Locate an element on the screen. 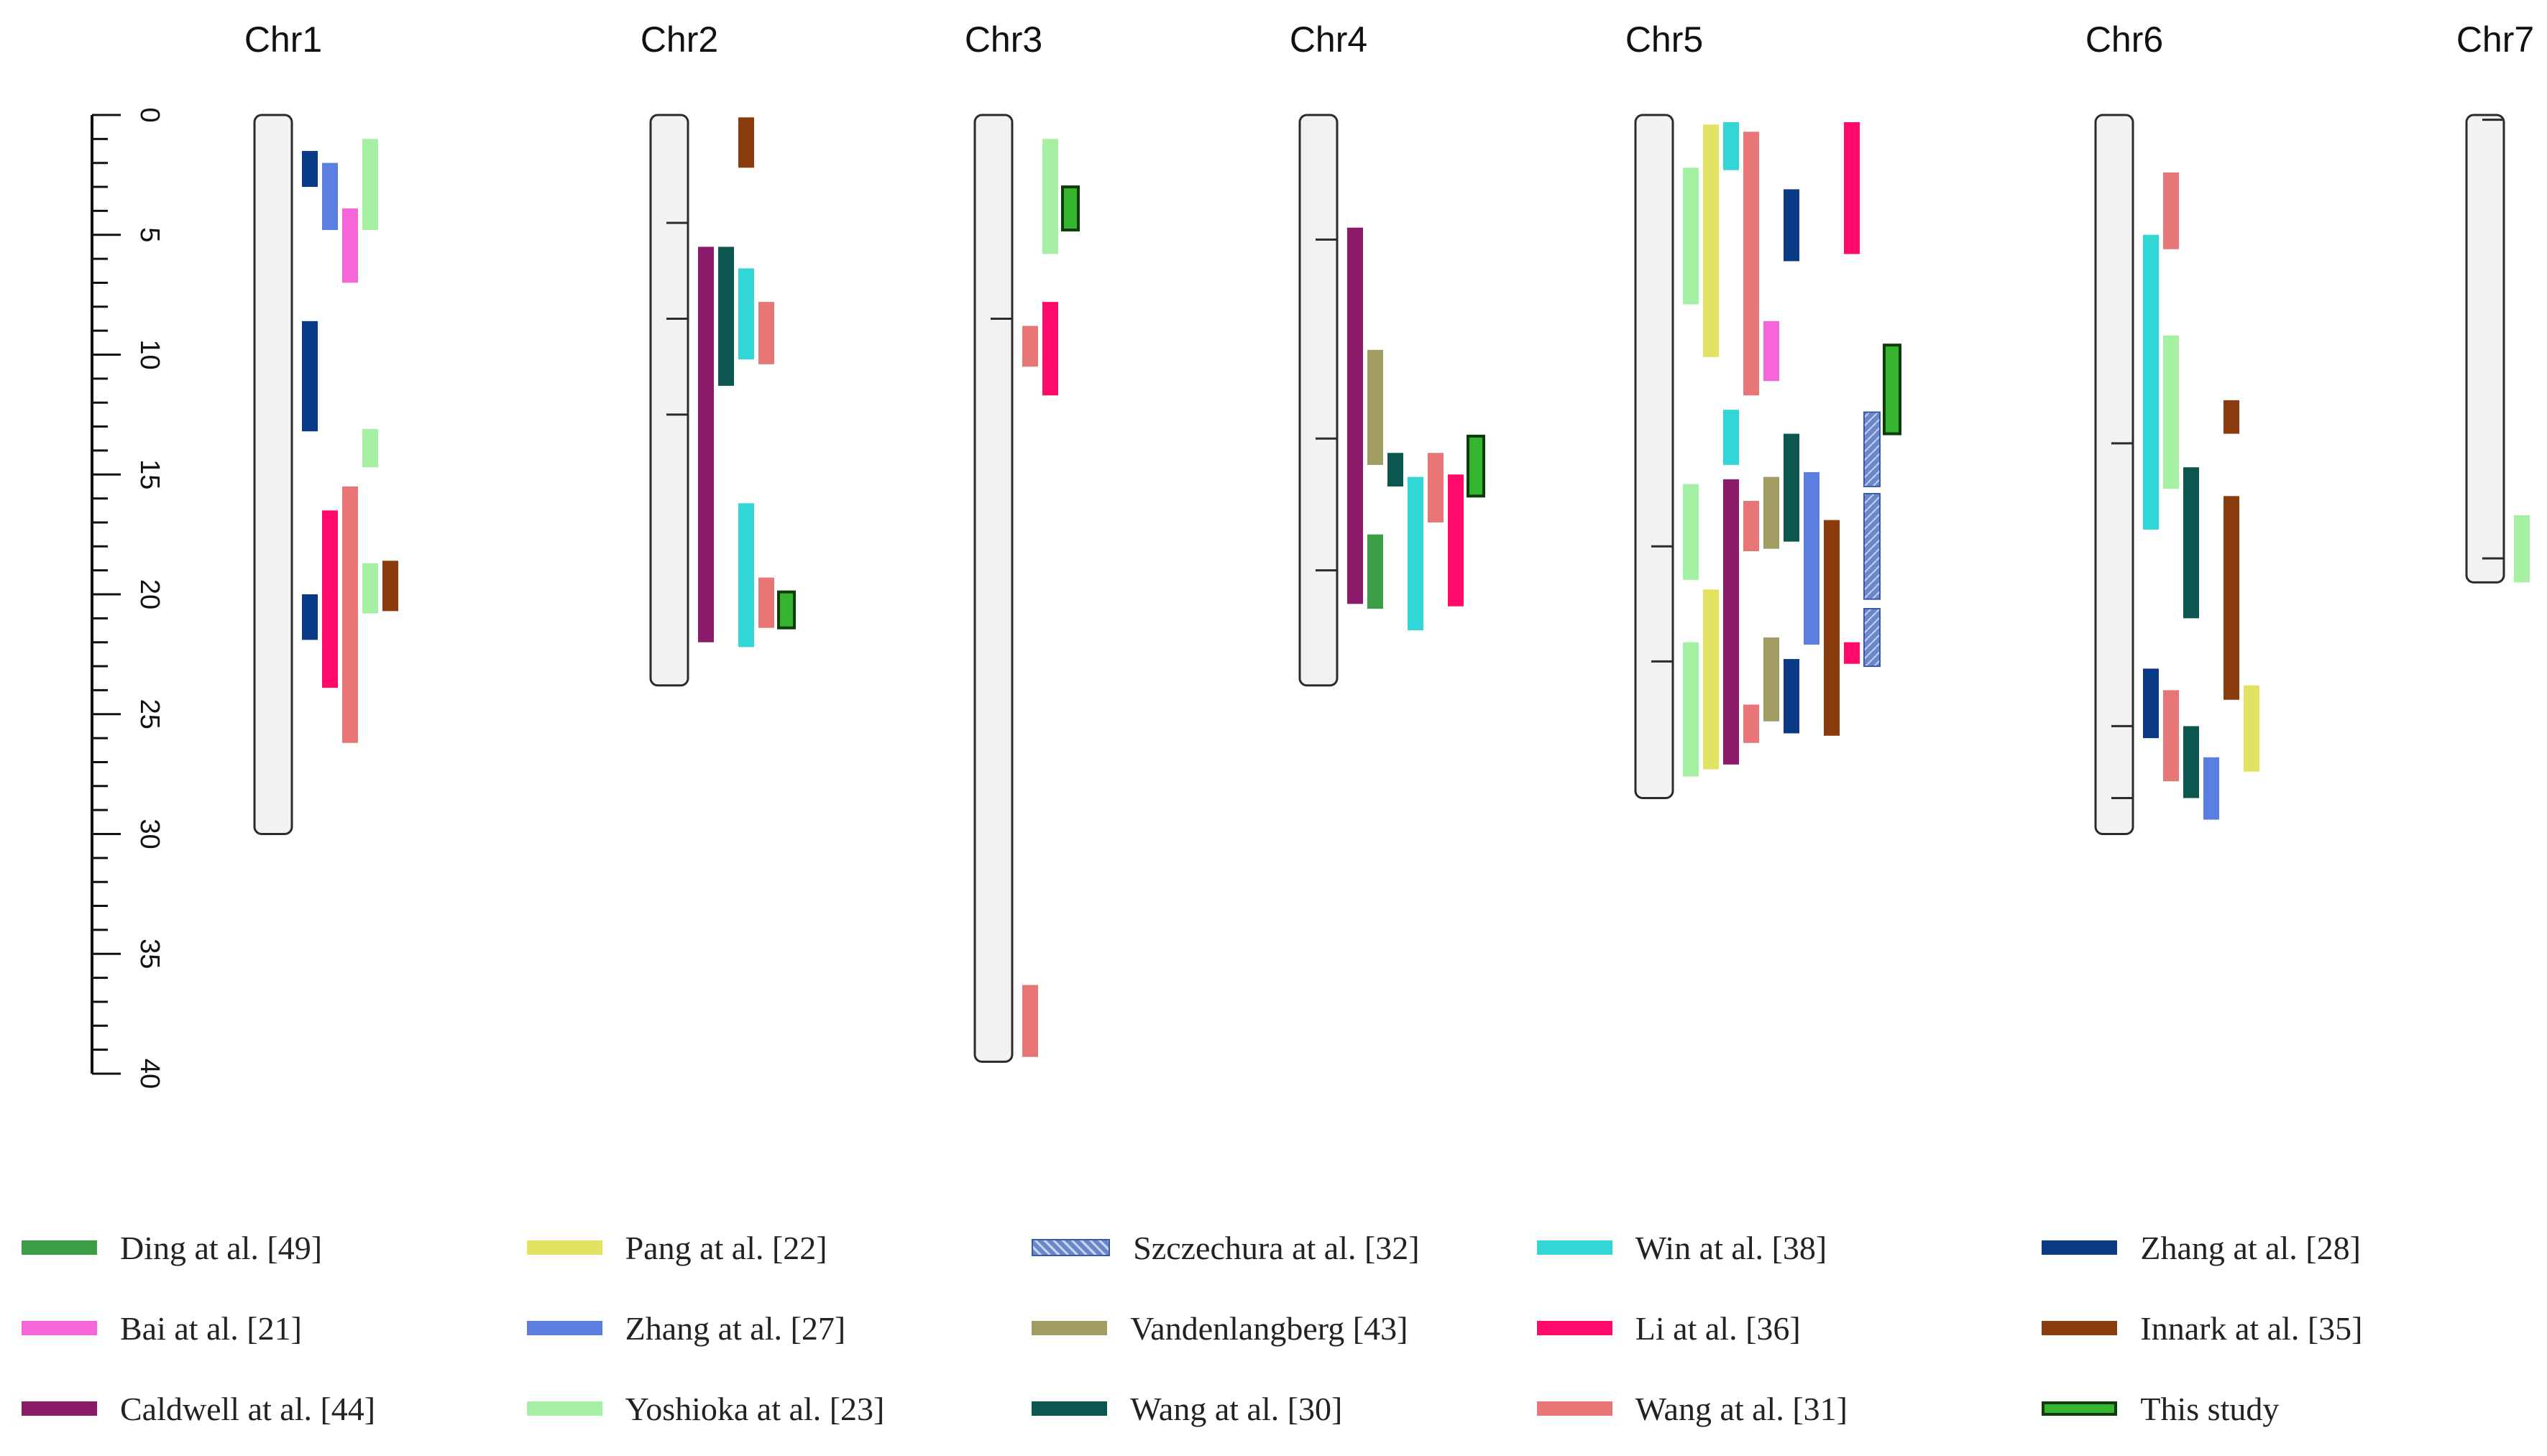 The width and height of the screenshot is (2547, 1456). legend-label: Win at al. [38] is located at coordinates (1731, 1247).